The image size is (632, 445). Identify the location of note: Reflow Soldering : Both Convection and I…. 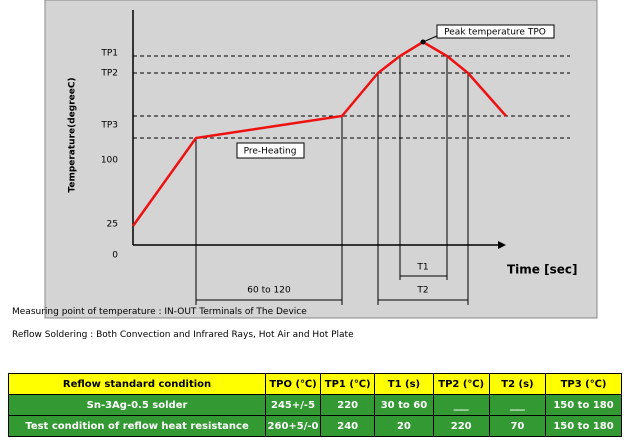
(183, 335).